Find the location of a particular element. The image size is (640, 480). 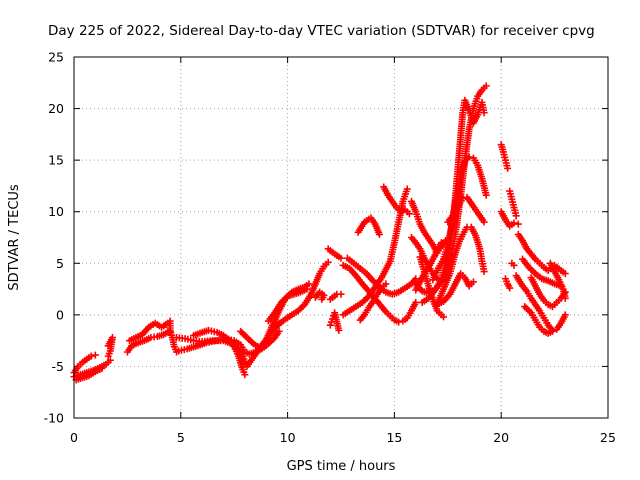

y-tick-label: 20 is located at coordinates (56, 108).